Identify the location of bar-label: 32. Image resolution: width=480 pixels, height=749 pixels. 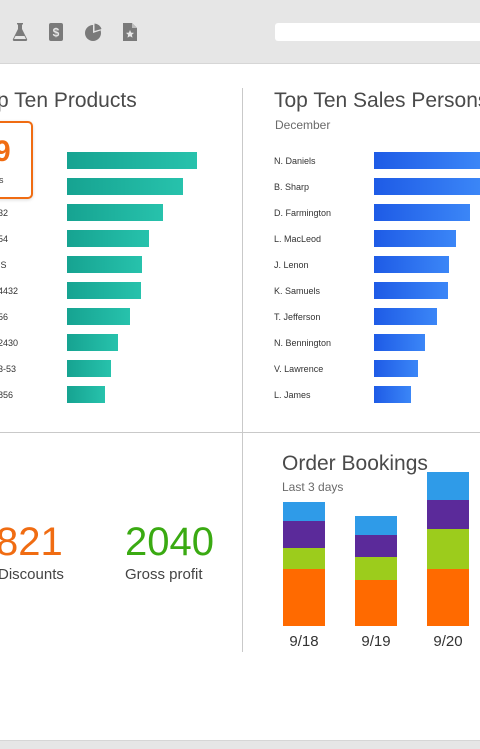
(4, 213).